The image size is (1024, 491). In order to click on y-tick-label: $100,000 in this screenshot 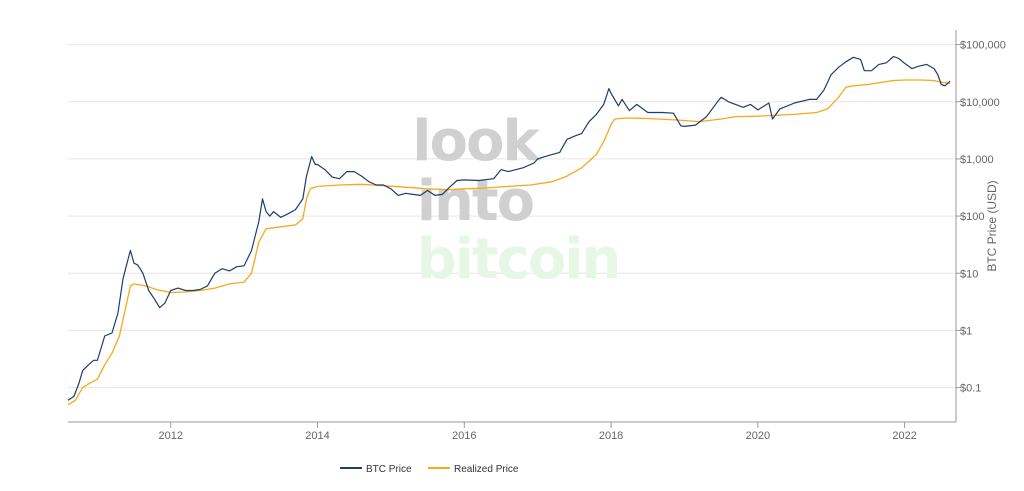, I will do `click(983, 46)`.